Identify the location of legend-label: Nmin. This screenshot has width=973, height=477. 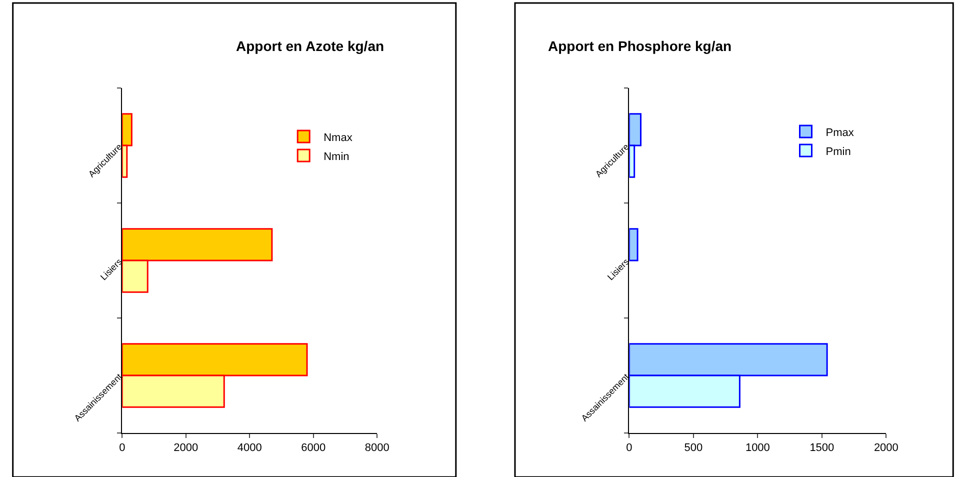
(337, 156).